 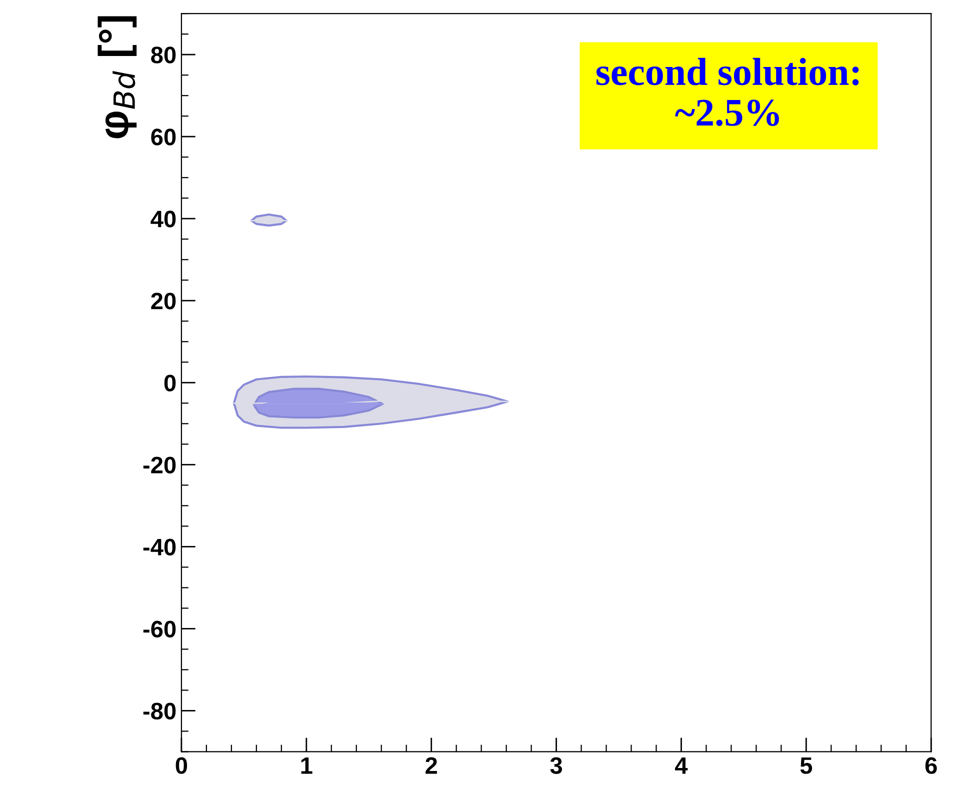 What do you see at coordinates (431, 765) in the screenshot?
I see `x-tick-label: 2` at bounding box center [431, 765].